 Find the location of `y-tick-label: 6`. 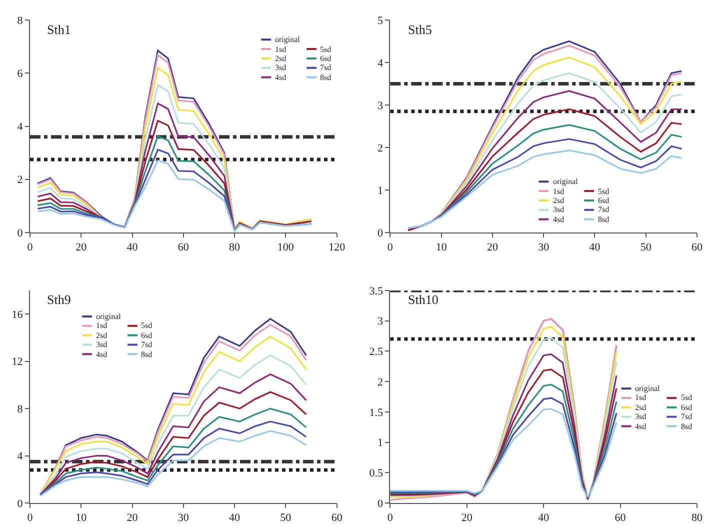

y-tick-label: 6 is located at coordinates (20, 74).